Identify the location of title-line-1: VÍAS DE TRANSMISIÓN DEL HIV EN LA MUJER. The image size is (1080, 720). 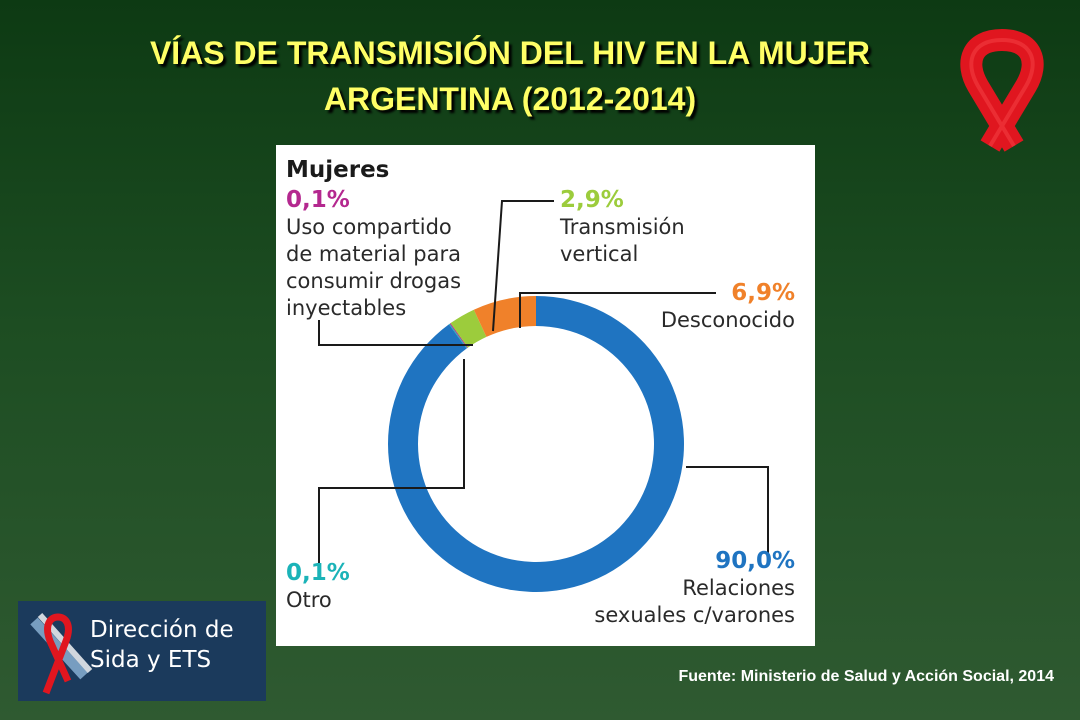
(510, 53).